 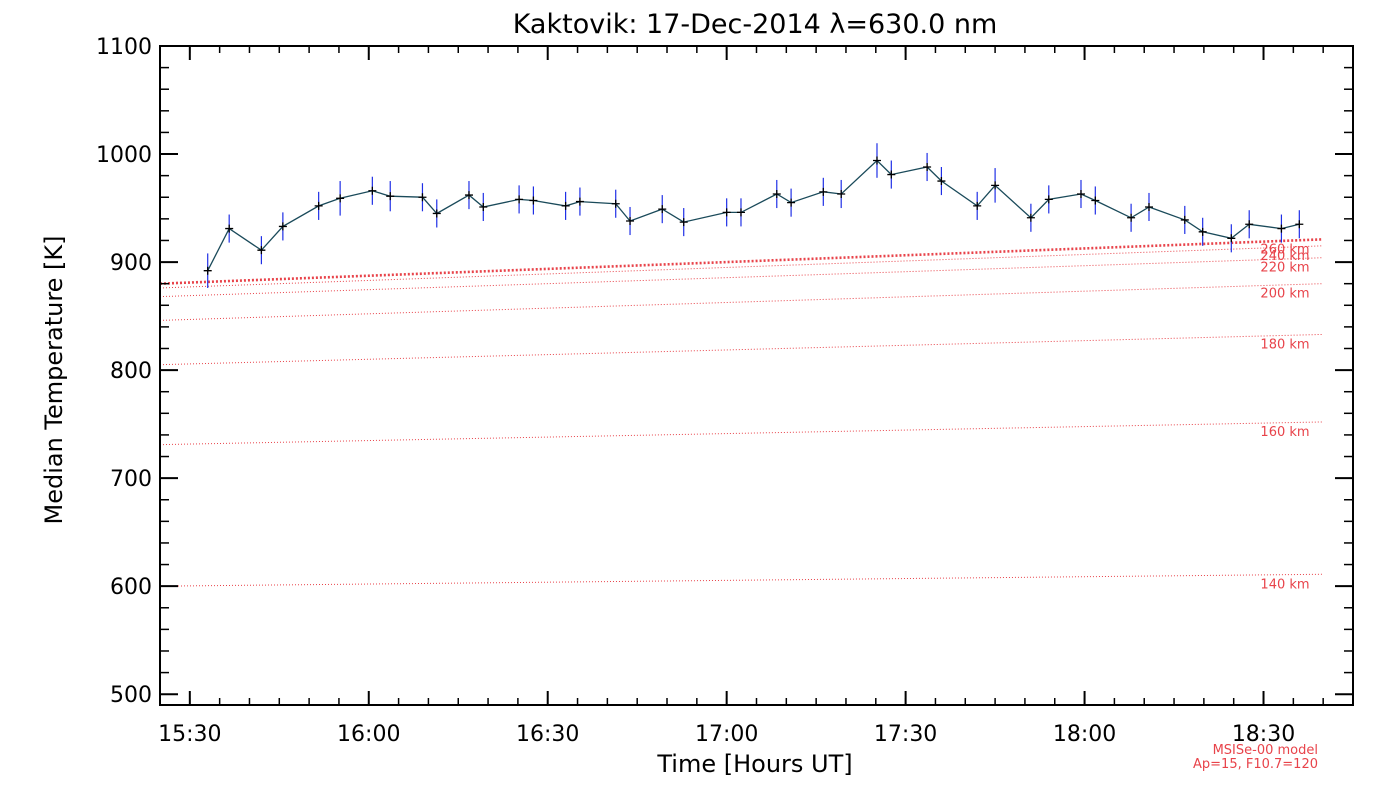 I want to click on x-tick-label: 18:00, so click(x=1084, y=734).